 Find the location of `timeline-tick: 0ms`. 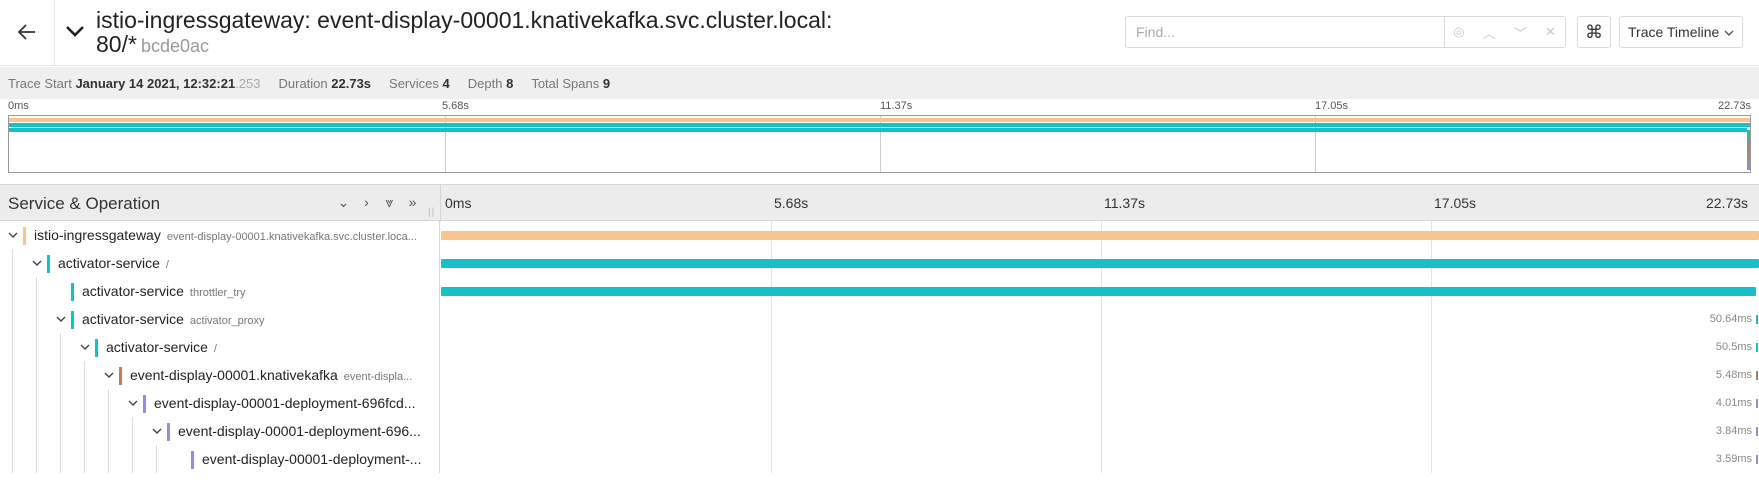

timeline-tick: 0ms is located at coordinates (458, 203).